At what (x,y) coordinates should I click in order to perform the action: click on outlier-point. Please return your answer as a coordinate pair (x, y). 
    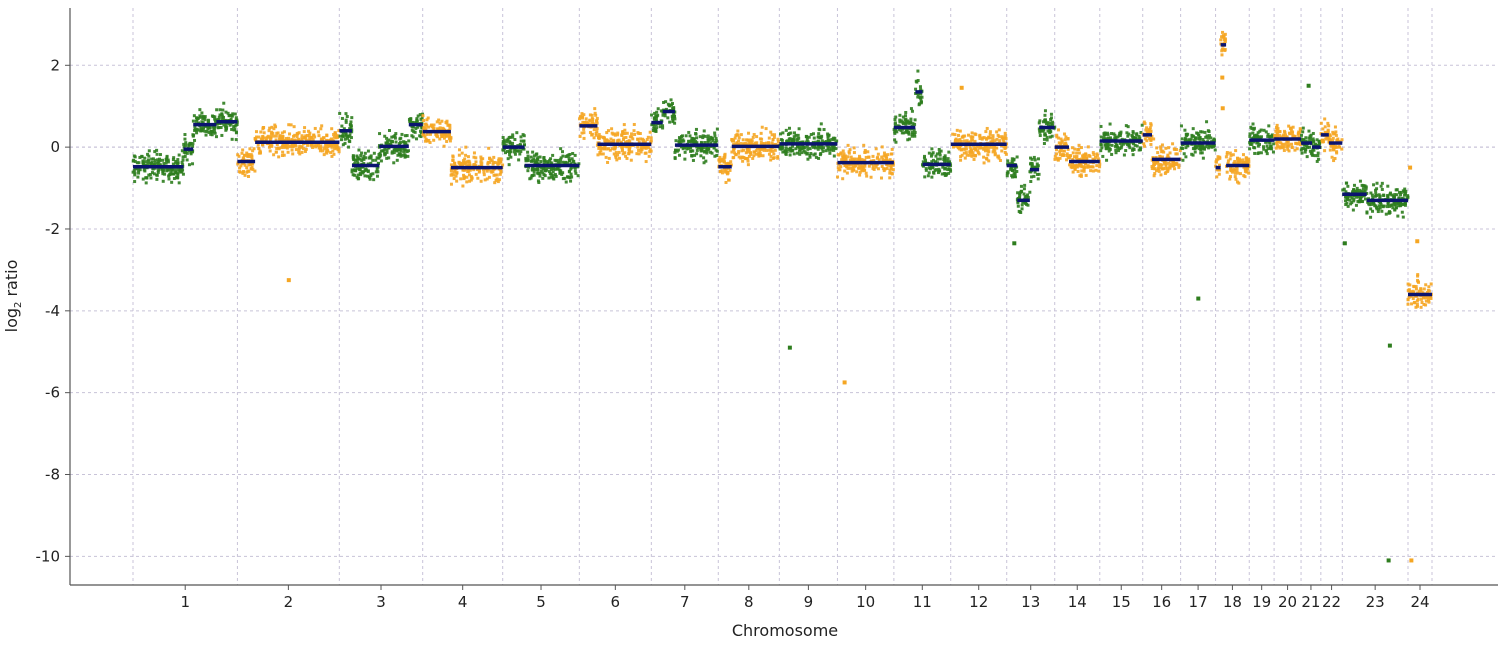
    Looking at the image, I should click on (844, 382).